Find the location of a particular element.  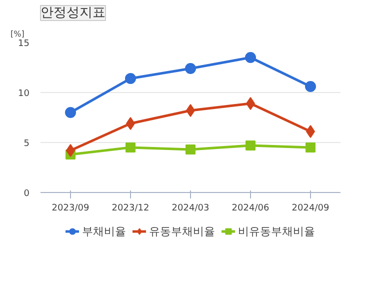

legend-label: 부채비율 is located at coordinates (104, 231).